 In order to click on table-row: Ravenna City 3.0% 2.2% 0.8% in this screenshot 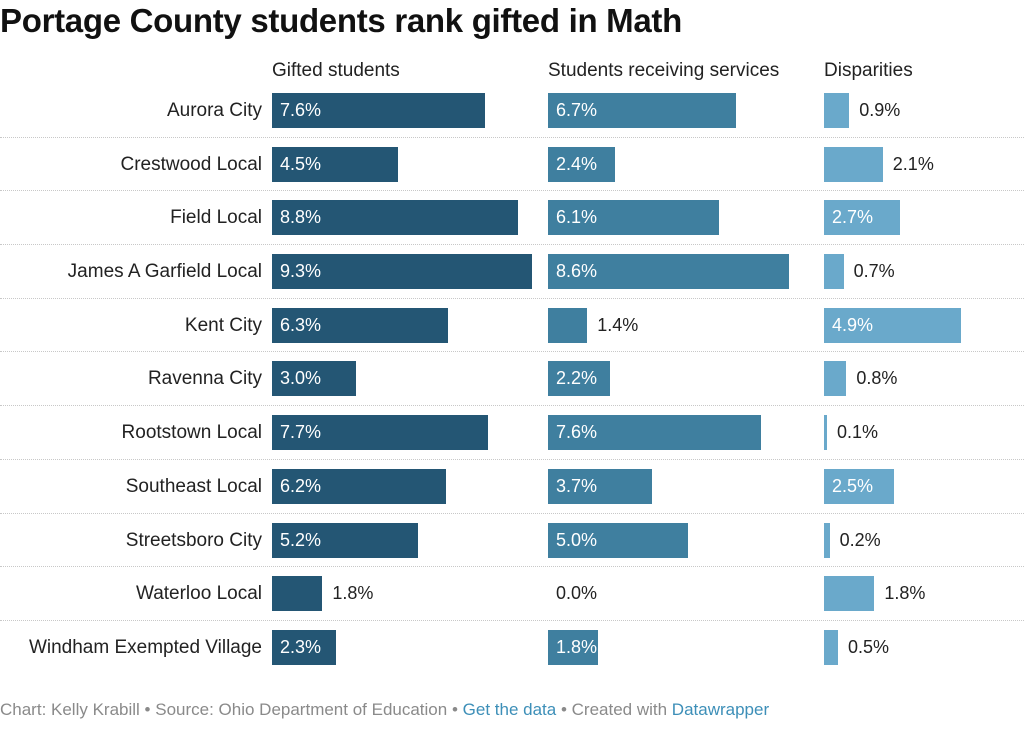, I will do `click(512, 379)`.